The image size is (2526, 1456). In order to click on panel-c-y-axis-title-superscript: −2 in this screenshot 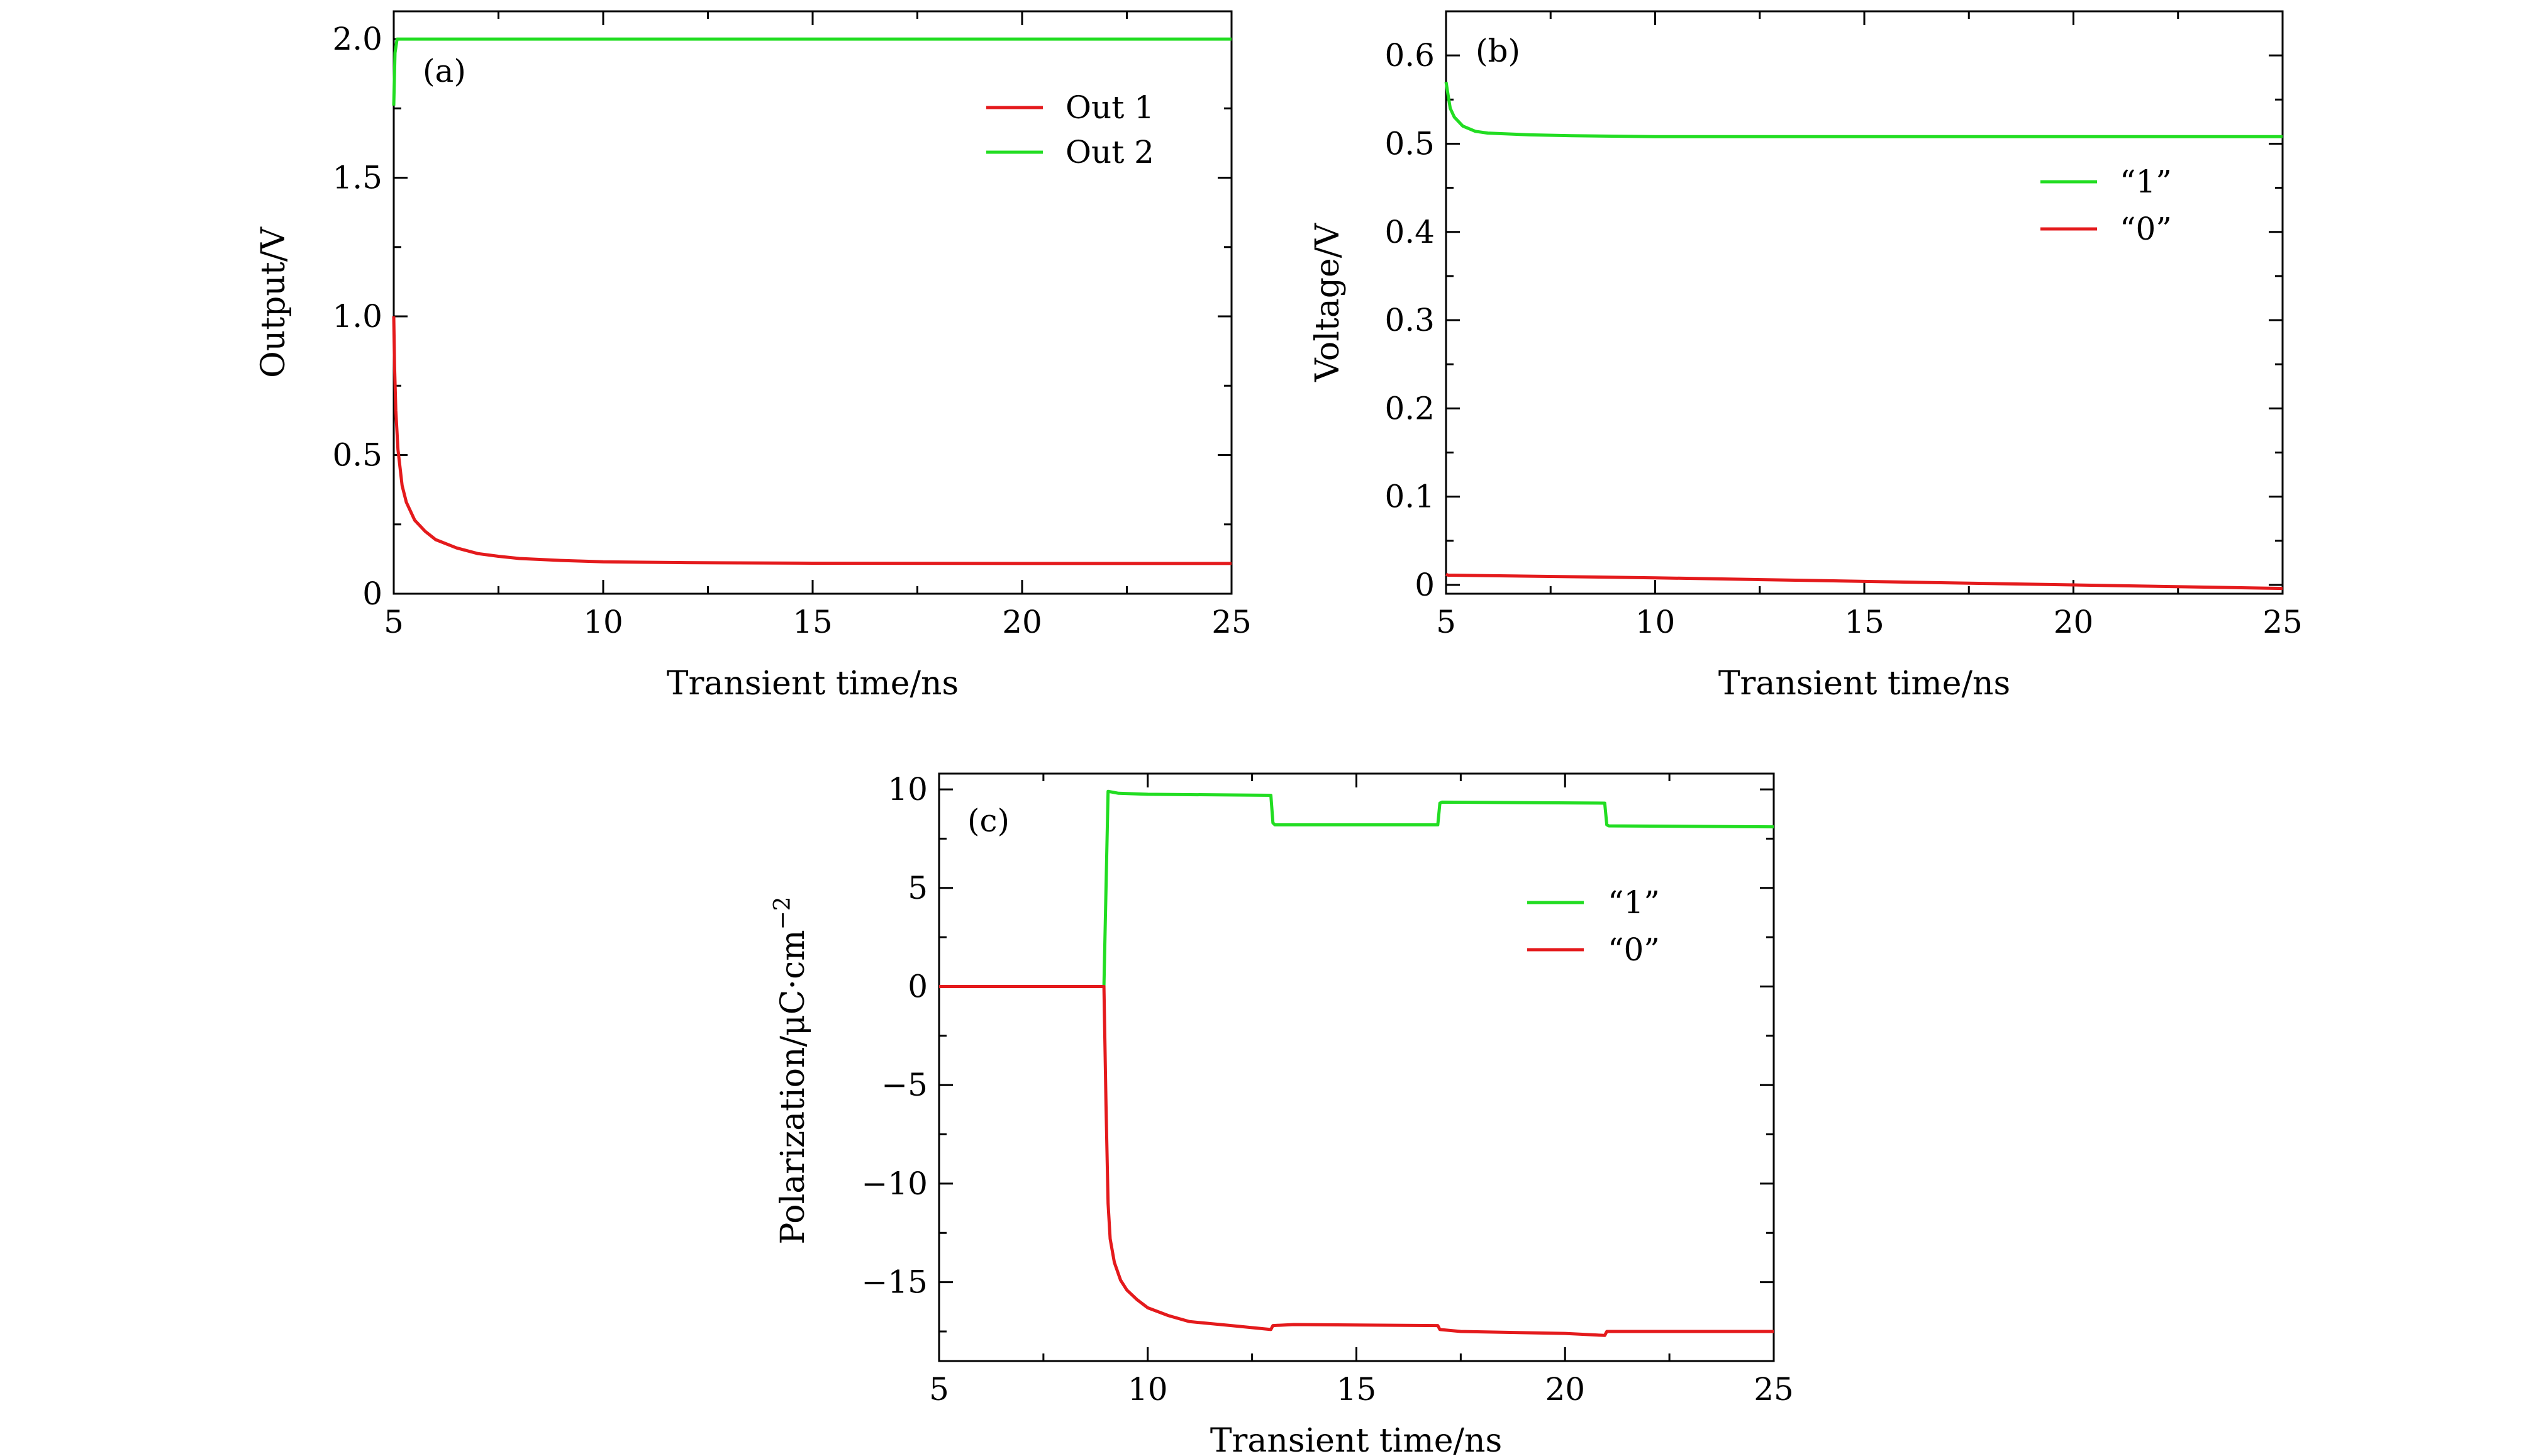, I will do `click(783, 913)`.